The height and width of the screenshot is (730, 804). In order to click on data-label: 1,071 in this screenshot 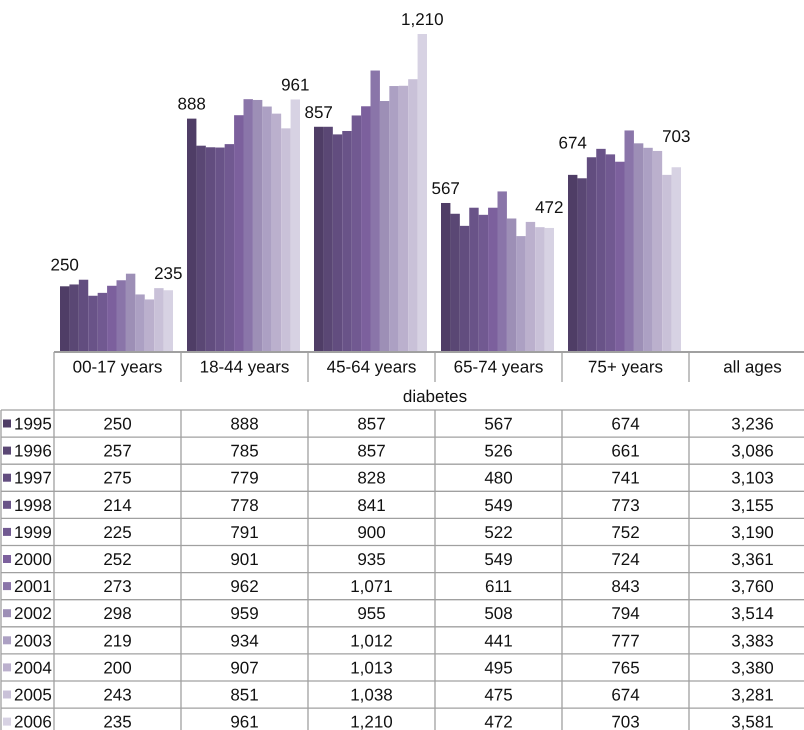, I will do `click(371, 586)`.